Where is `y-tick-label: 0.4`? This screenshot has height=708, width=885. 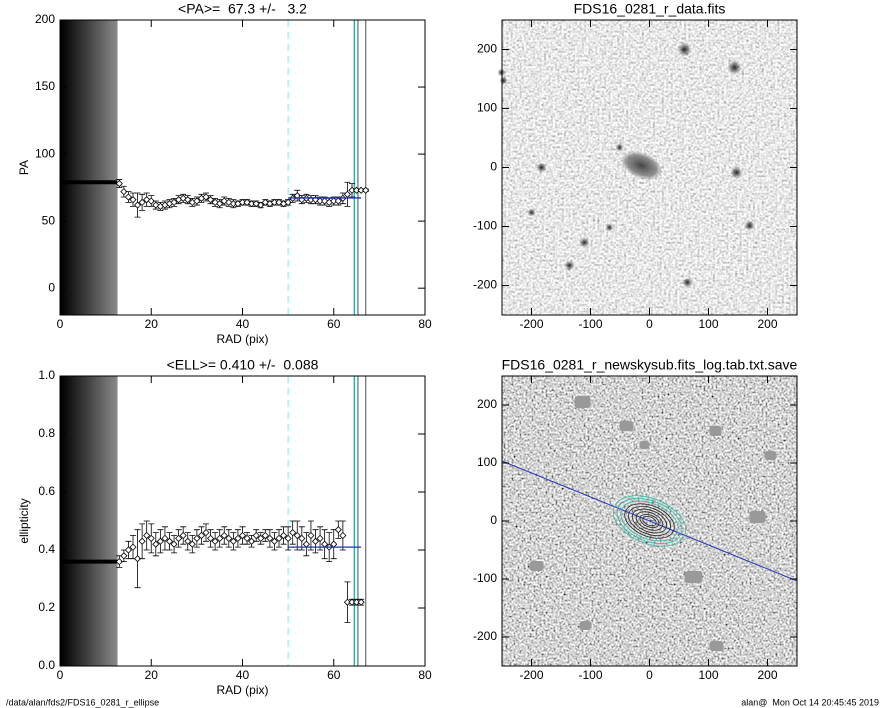 y-tick-label: 0.4 is located at coordinates (46, 549).